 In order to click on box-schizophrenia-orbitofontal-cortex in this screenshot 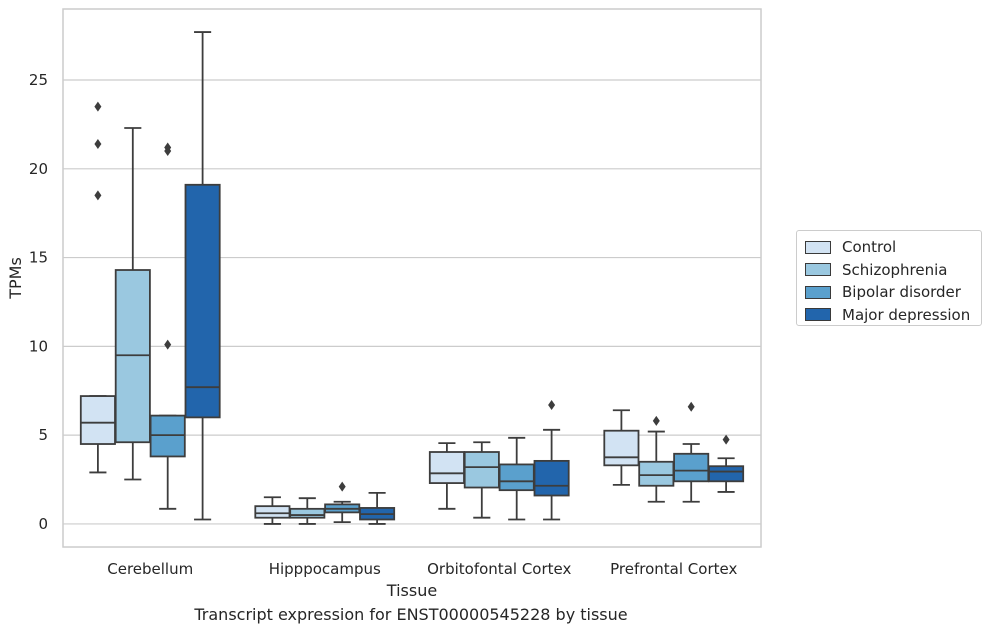, I will do `click(481, 480)`.